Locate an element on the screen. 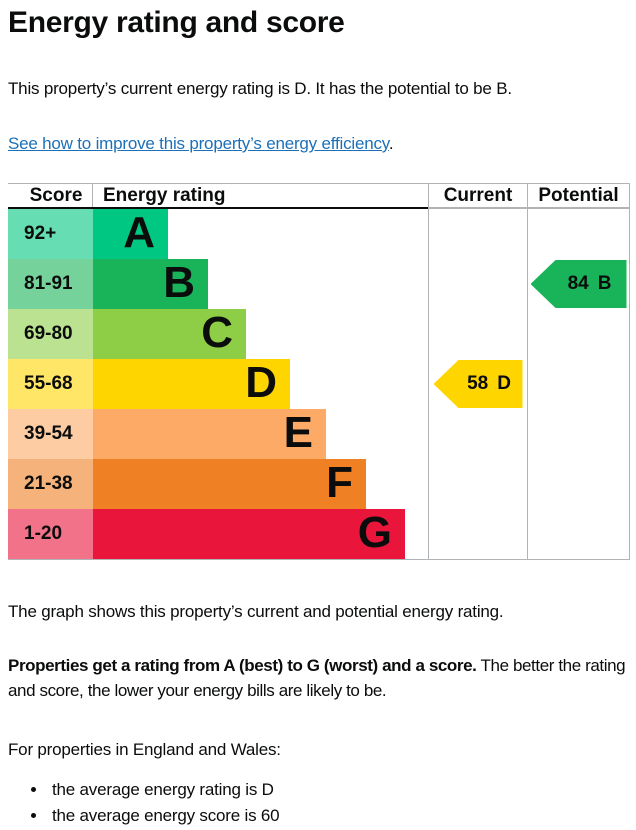 This screenshot has width=636, height=830. rating-band-d: D is located at coordinates (191, 384).